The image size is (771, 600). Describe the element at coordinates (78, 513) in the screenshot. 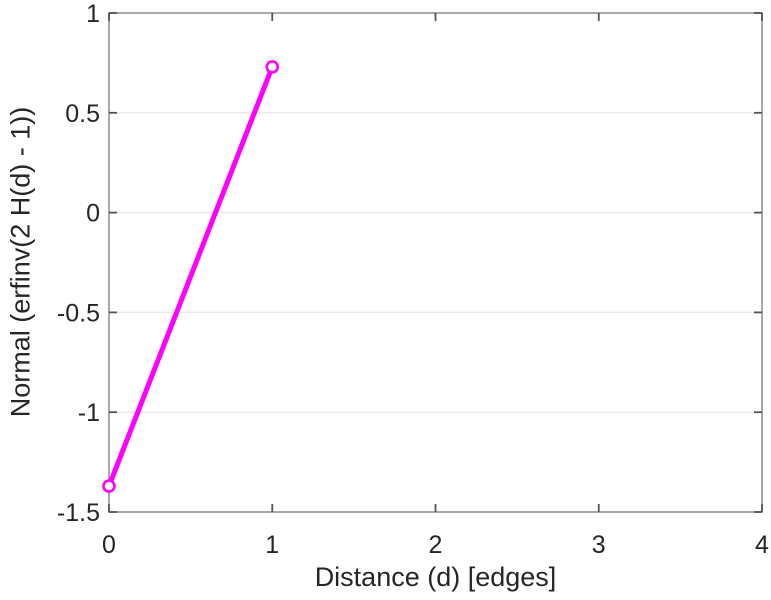

I see `y-tick-label: -1.5` at that location.